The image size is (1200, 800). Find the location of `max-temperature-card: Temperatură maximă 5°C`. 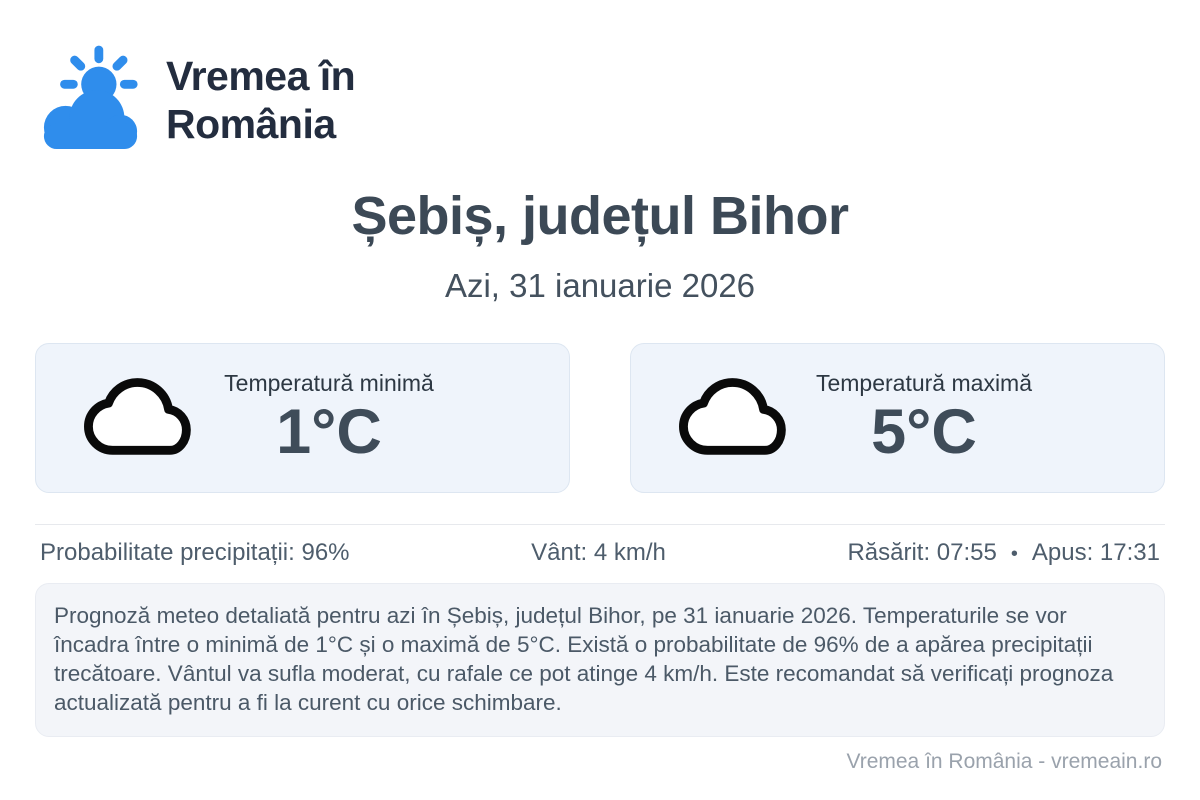

max-temperature-card: Temperatură maximă 5°C is located at coordinates (897, 418).